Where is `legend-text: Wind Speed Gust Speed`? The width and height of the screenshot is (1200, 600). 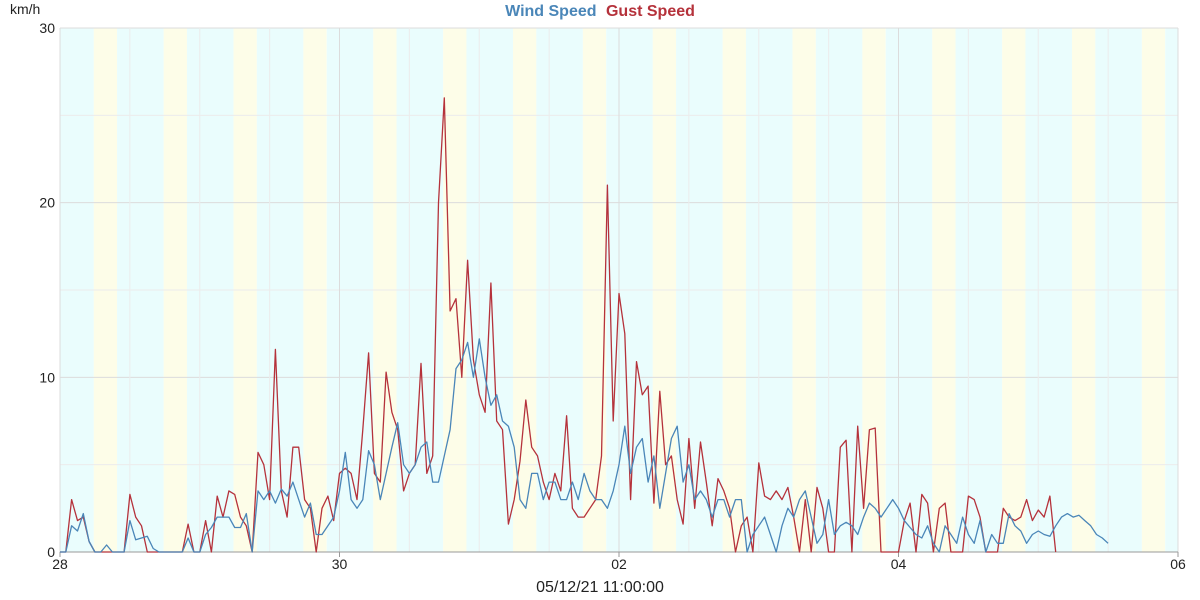 legend-text: Wind Speed Gust Speed is located at coordinates (600, 11).